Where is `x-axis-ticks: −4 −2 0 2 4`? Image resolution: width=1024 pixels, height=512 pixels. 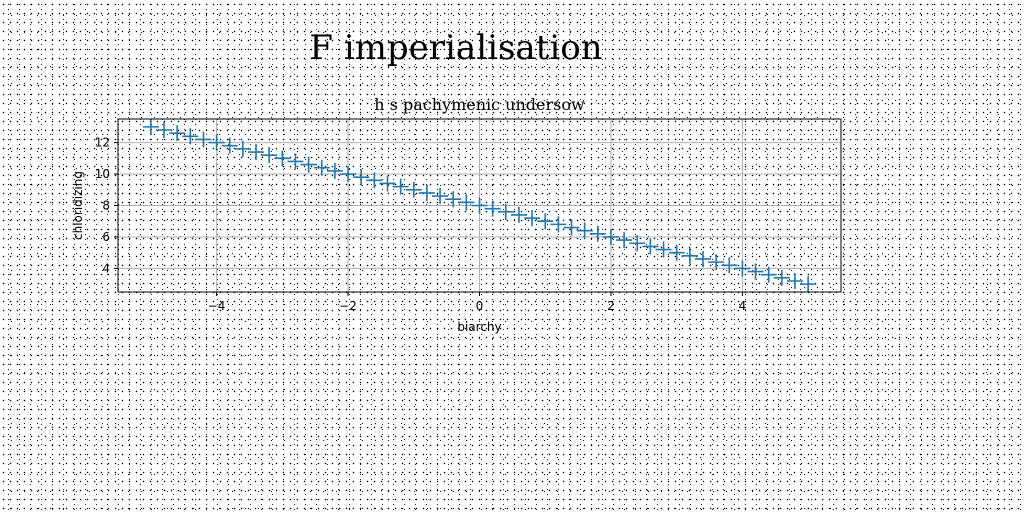
x-axis-ticks: −4 −2 0 2 4 is located at coordinates (477, 302).